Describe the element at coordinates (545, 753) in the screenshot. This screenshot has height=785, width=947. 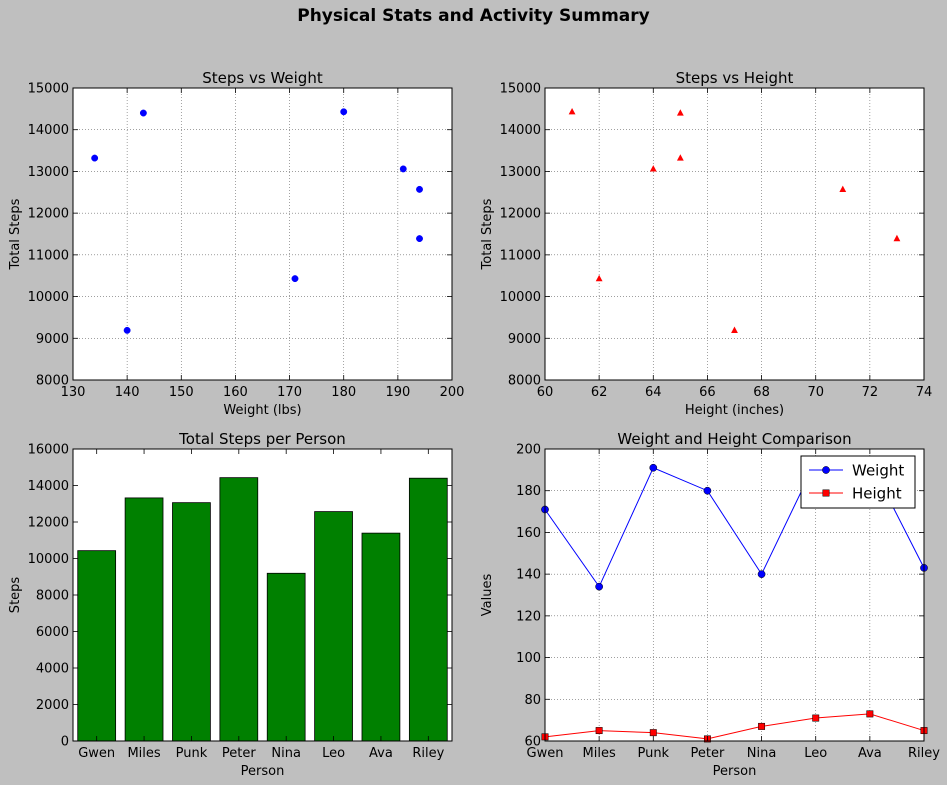
I see `x-tick-label: Gwen` at that location.